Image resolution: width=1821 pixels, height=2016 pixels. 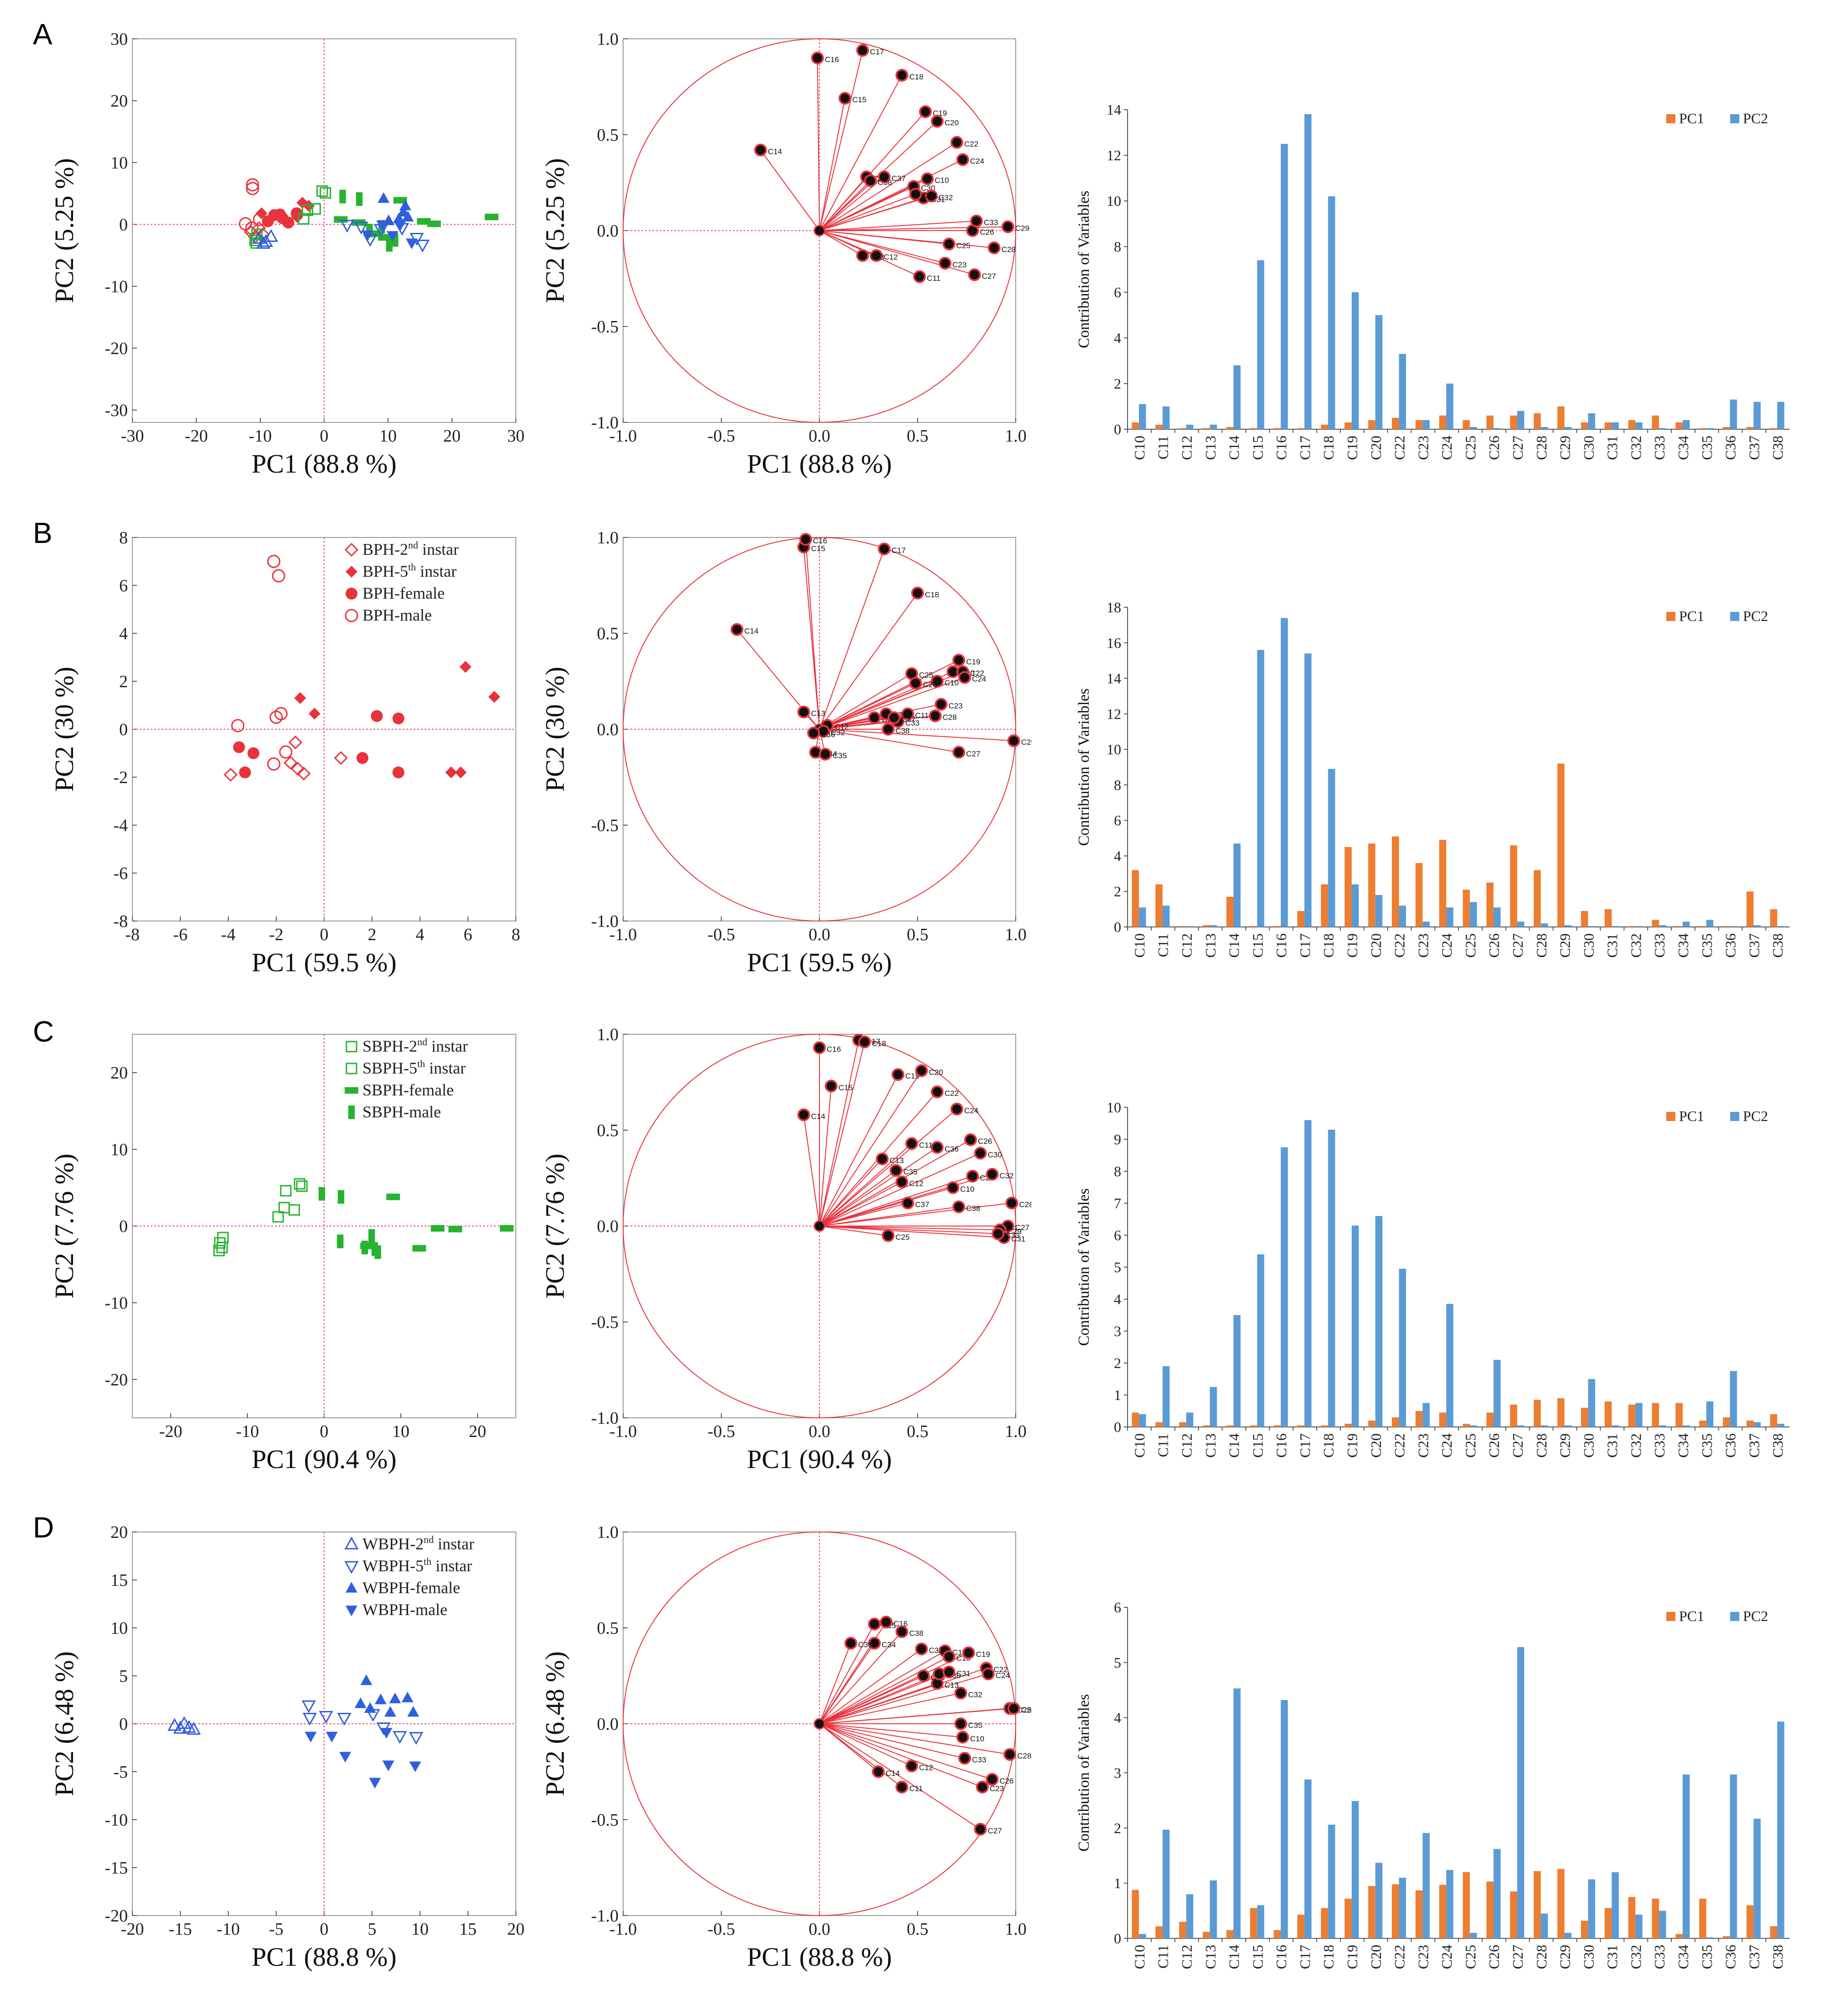 What do you see at coordinates (1403, 916) in the screenshot?
I see `bar-pc2-c22` at bounding box center [1403, 916].